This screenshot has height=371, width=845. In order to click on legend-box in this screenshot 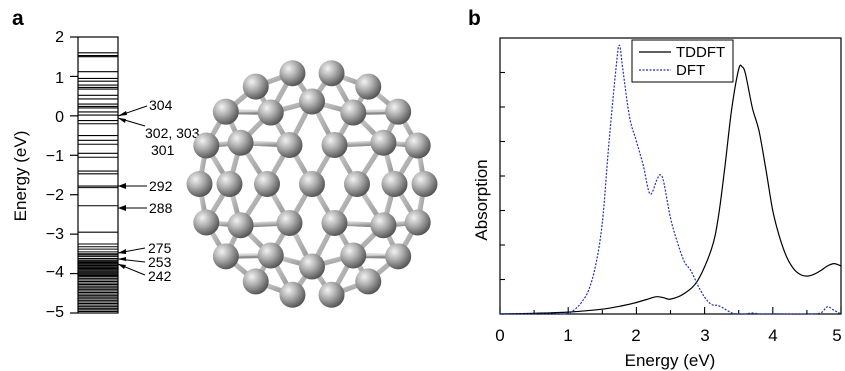, I will do `click(682, 61)`.